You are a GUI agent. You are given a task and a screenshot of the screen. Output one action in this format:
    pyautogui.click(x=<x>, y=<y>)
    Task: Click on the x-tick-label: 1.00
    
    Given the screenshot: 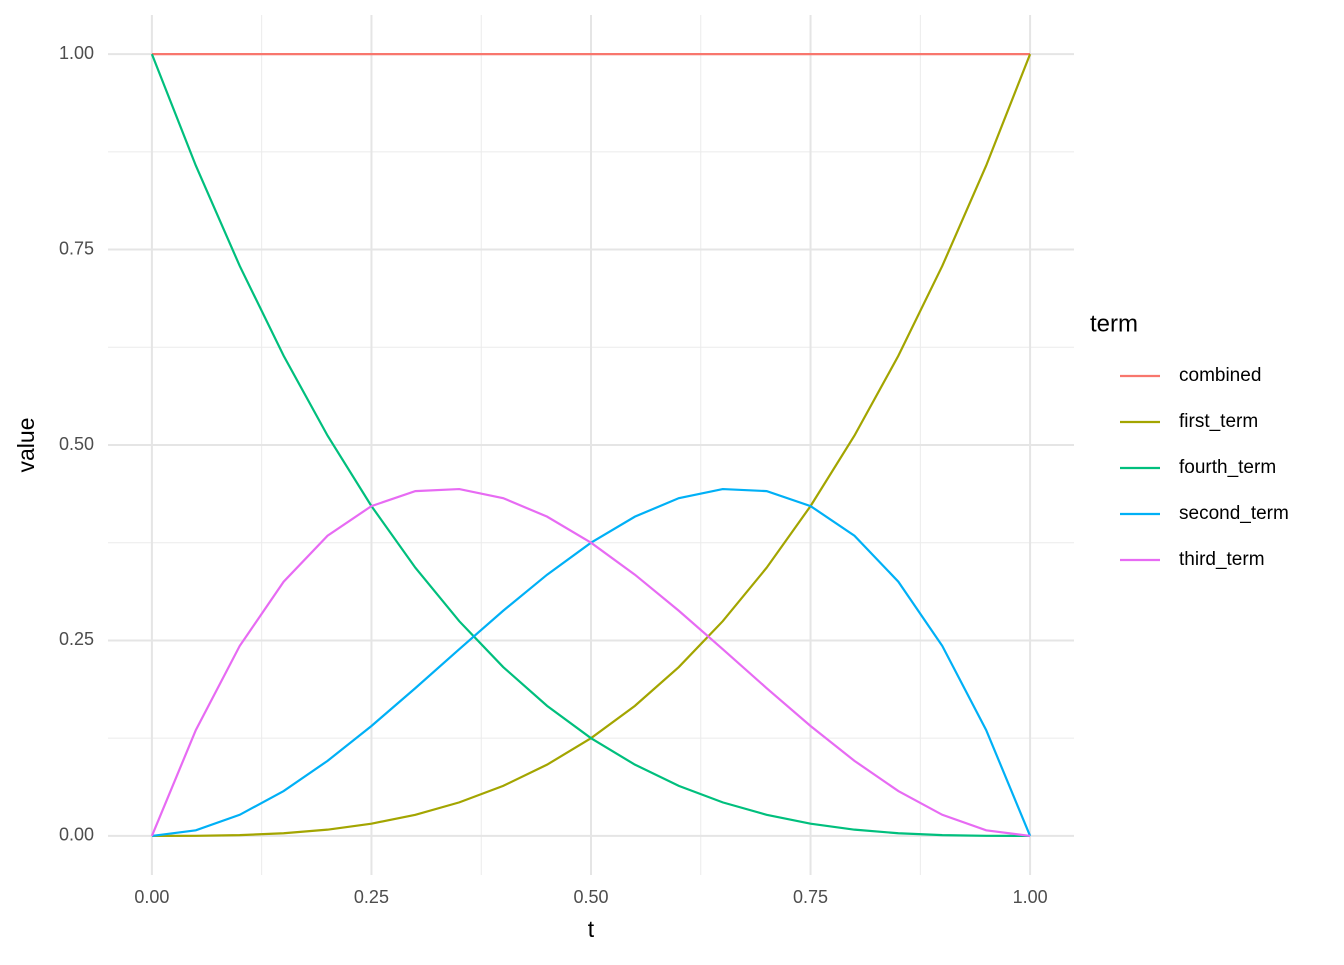 What is the action you would take?
    pyautogui.click(x=1030, y=897)
    